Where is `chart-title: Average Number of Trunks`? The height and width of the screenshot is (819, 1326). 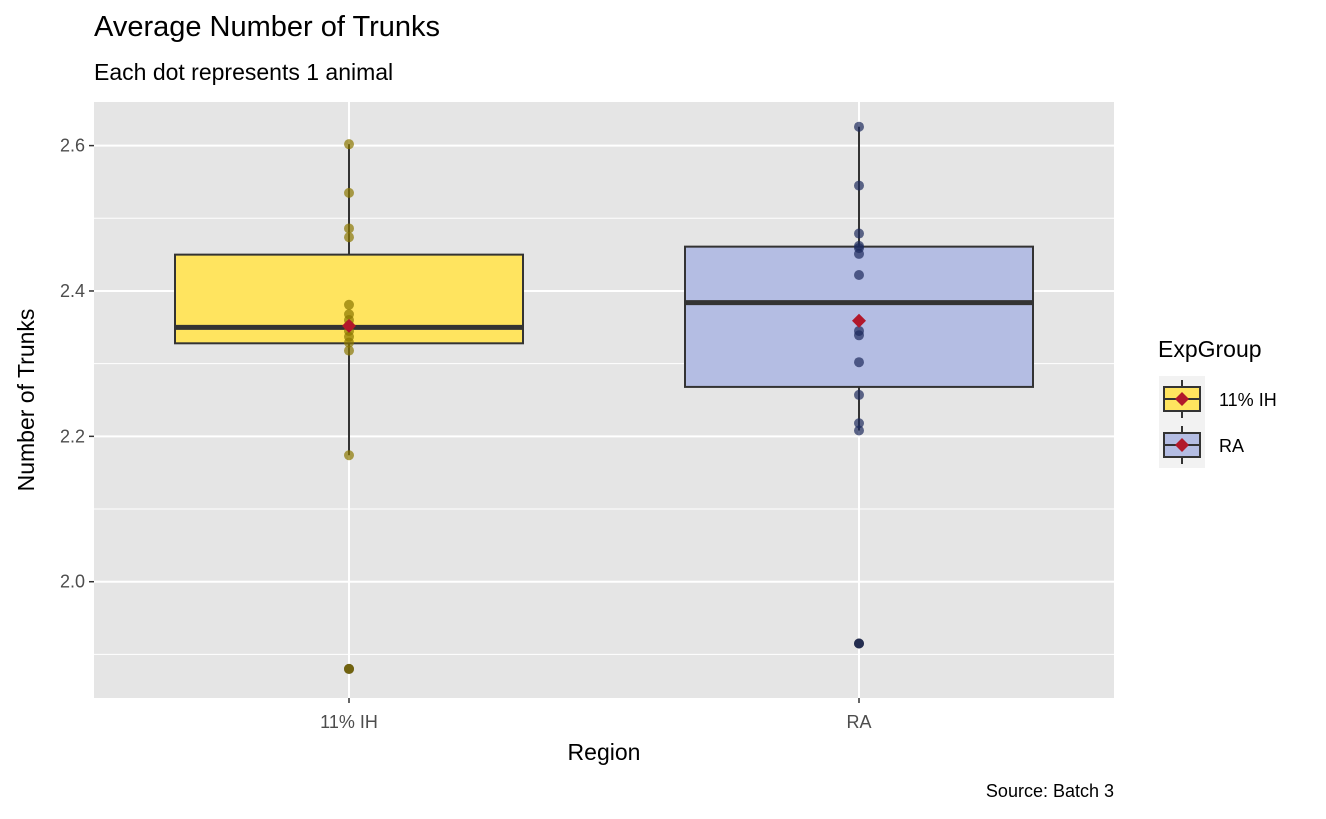 chart-title: Average Number of Trunks is located at coordinates (267, 27).